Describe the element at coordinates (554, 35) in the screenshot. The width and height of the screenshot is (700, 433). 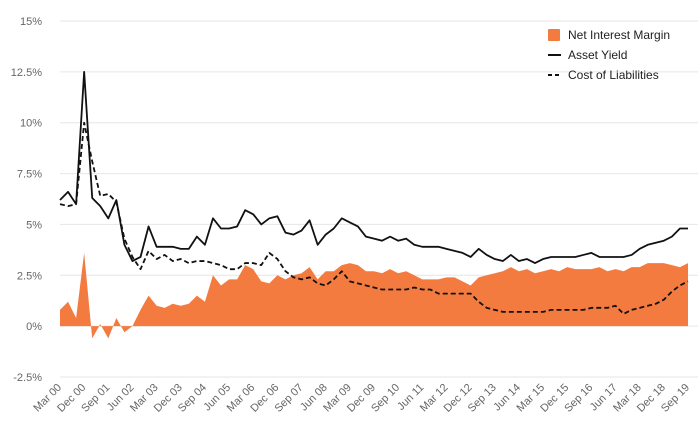
I see `legend-swatch-net-interest-margin` at that location.